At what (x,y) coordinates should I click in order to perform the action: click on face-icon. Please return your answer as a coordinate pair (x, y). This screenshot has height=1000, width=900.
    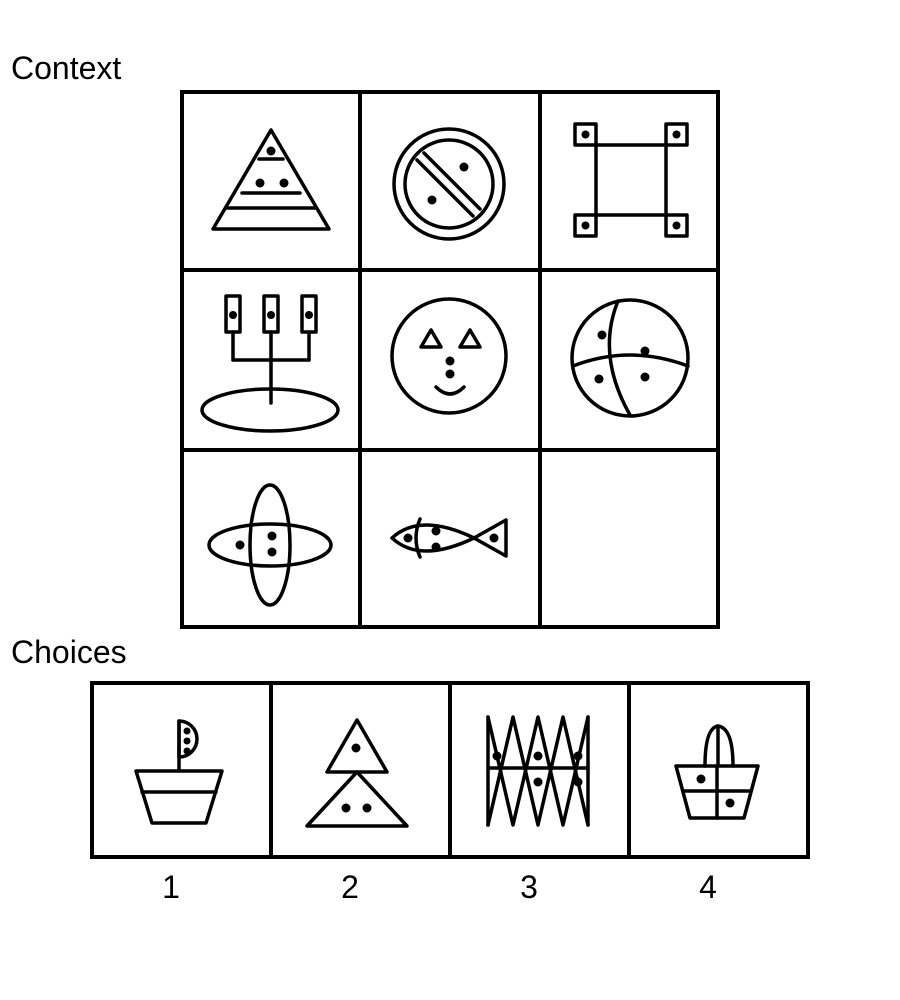
    Looking at the image, I should click on (449, 356).